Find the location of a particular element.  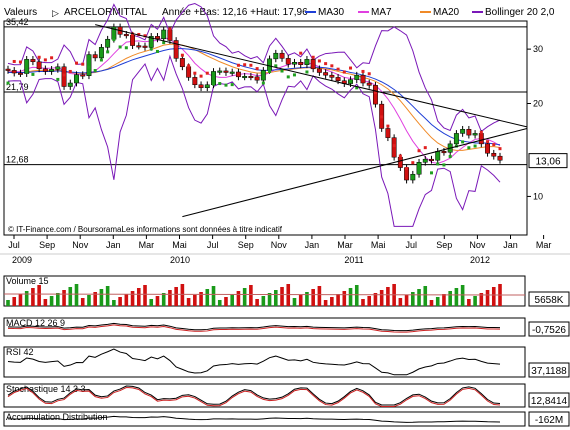

instrument-name: ARCELORMITTAL is located at coordinates (106, 12).